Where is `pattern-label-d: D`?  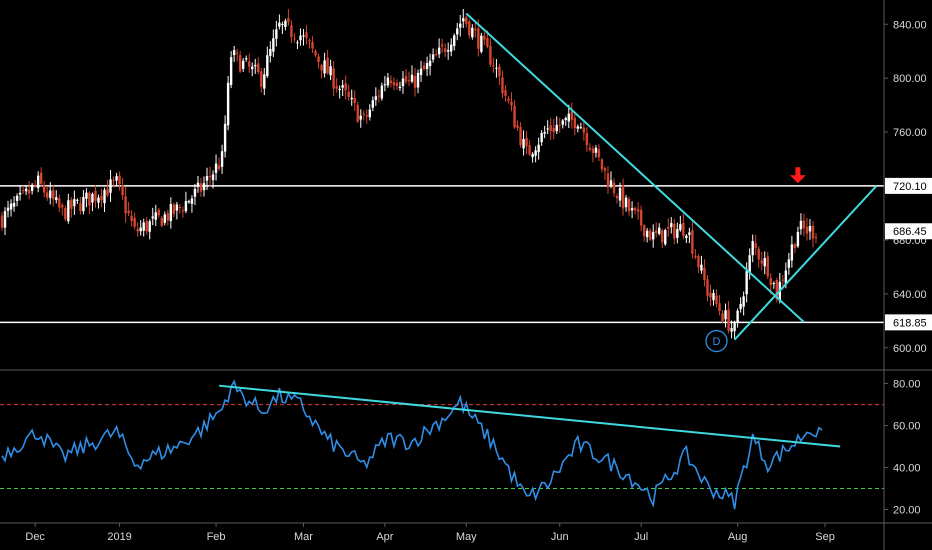 pattern-label-d: D is located at coordinates (716, 341).